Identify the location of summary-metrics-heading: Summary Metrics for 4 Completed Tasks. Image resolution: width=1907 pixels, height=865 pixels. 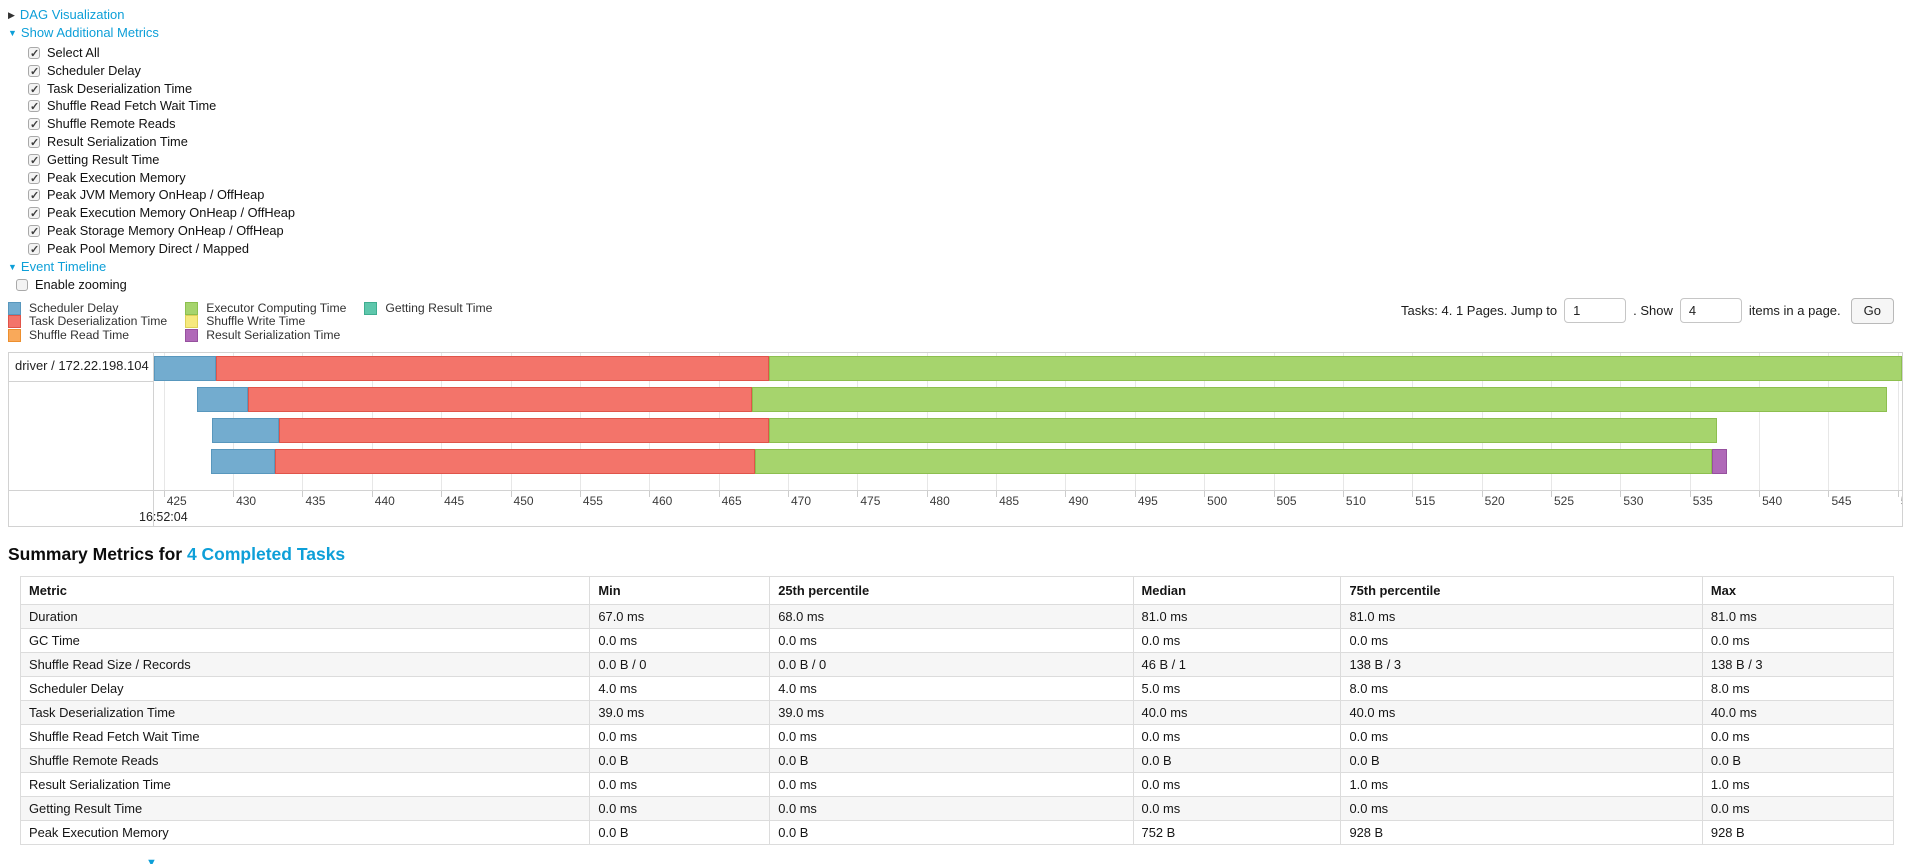
(957, 554).